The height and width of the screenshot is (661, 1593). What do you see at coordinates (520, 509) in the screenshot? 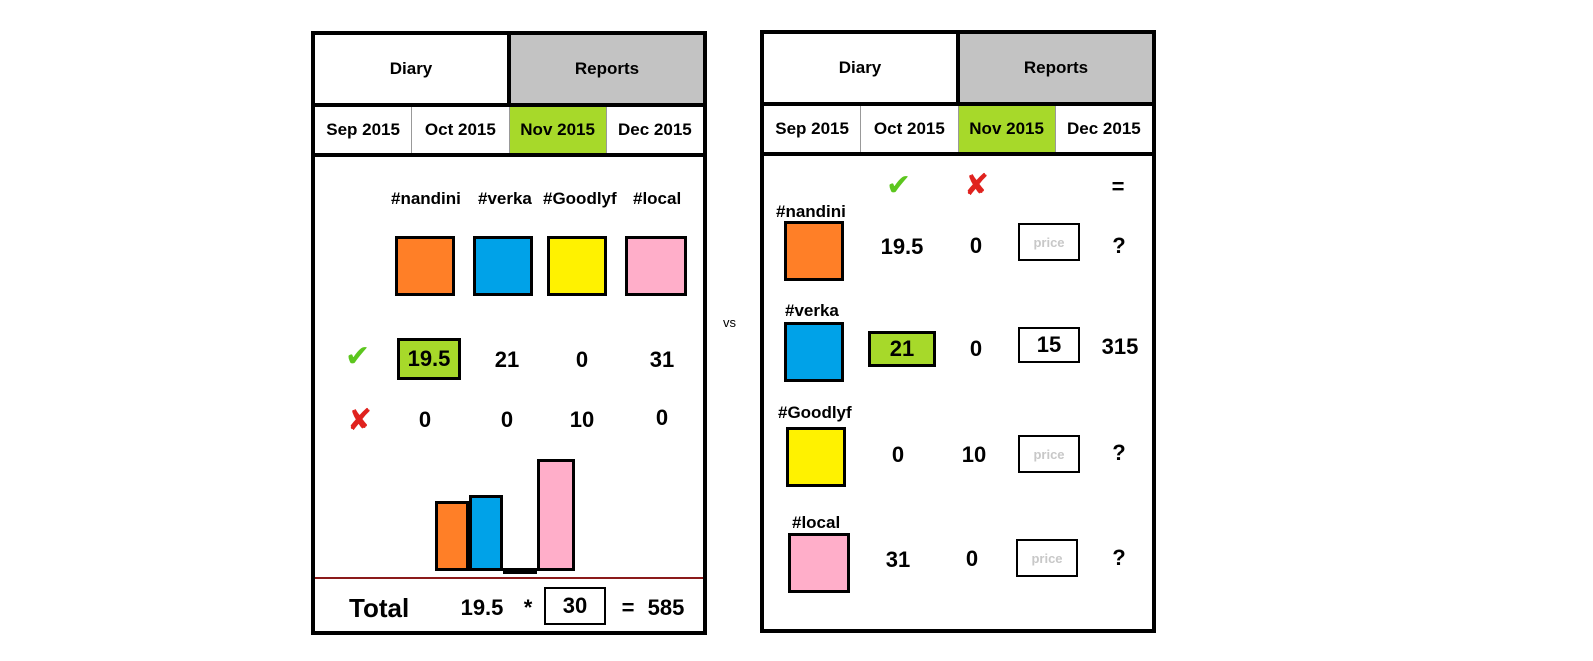
I see `consumption-bar-chart` at bounding box center [520, 509].